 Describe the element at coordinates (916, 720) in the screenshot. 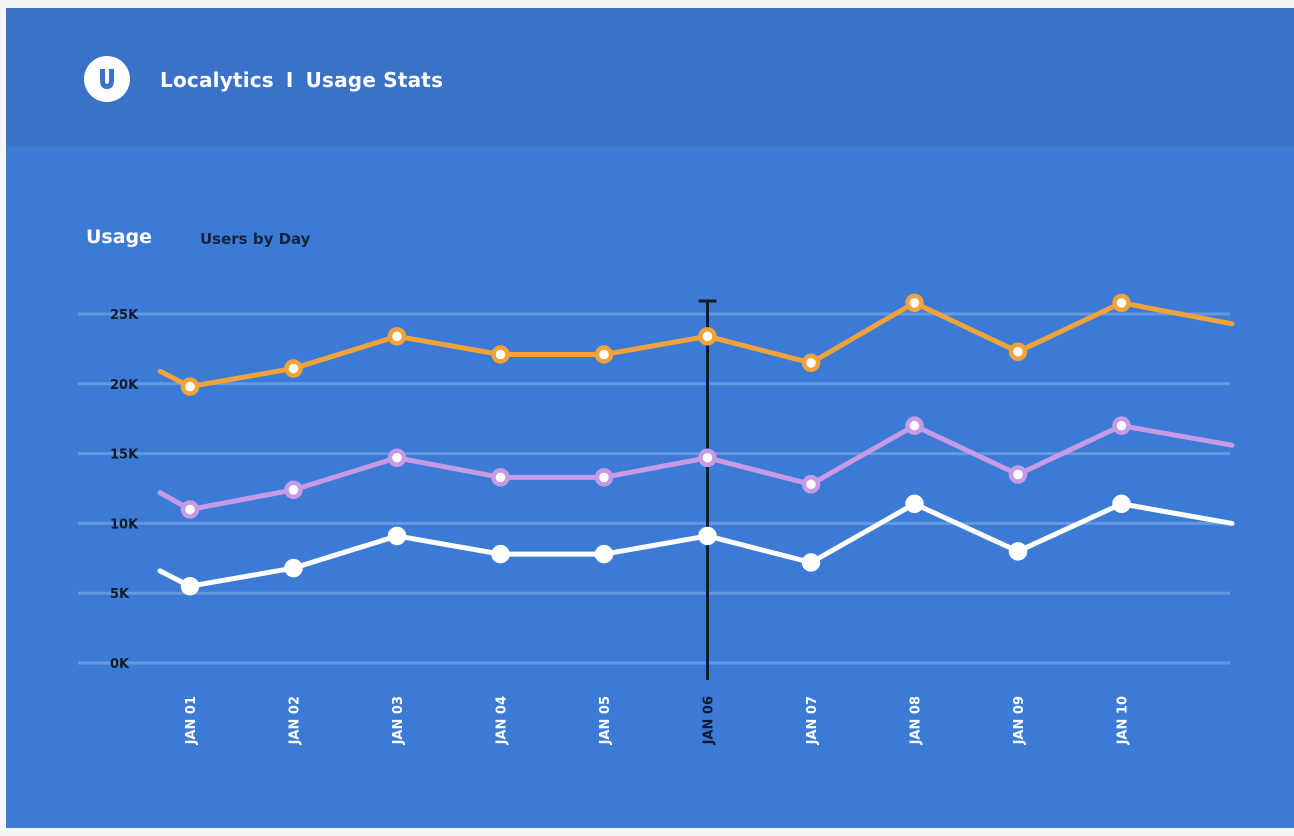

I see `x-tick-label: JAN 08` at that location.